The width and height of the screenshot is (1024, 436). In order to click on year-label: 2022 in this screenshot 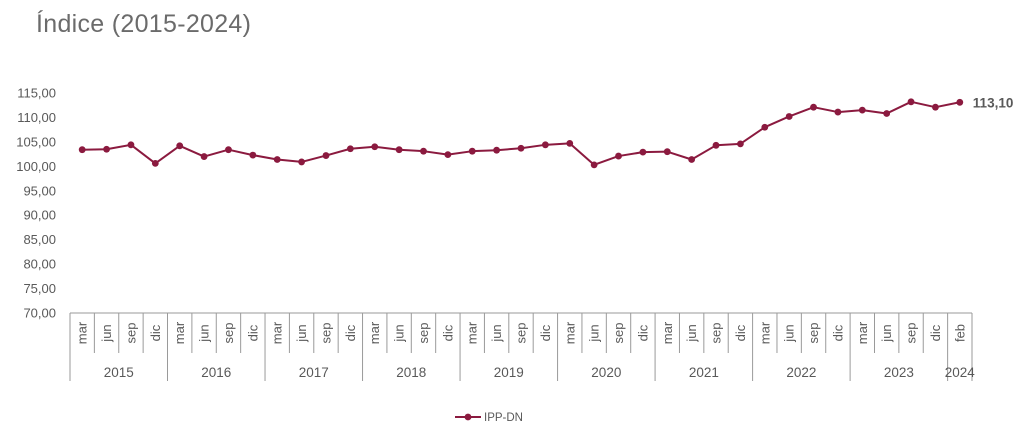, I will do `click(801, 372)`.